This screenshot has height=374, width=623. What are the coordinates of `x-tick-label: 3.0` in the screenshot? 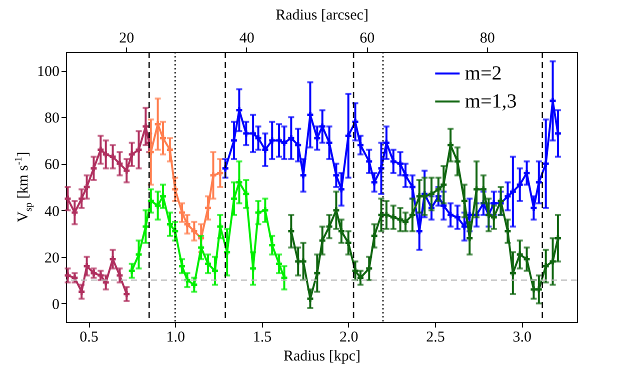 It's located at (522, 338).